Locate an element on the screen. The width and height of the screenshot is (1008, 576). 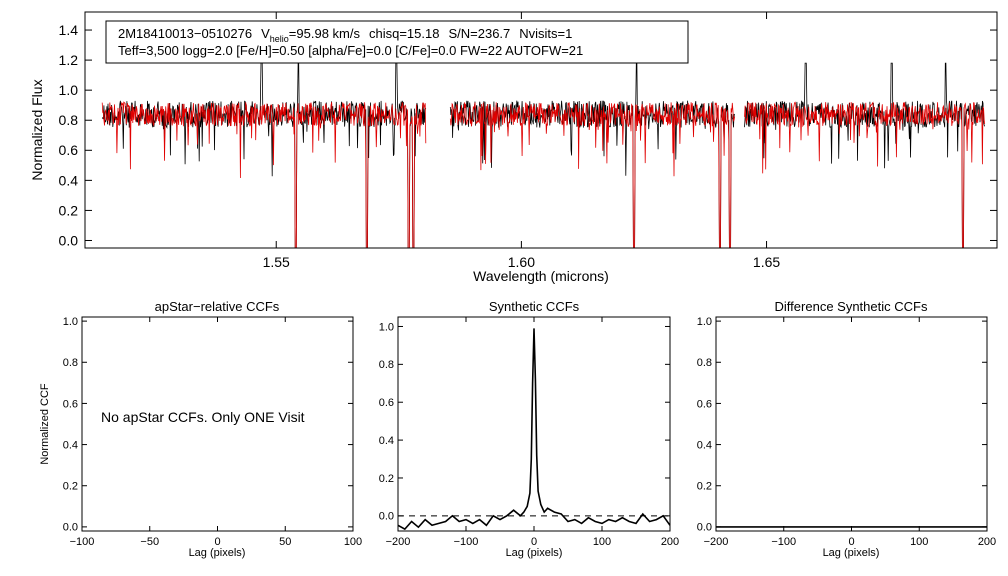
synthetic-ccf-plot-area is located at coordinates (534, 429).